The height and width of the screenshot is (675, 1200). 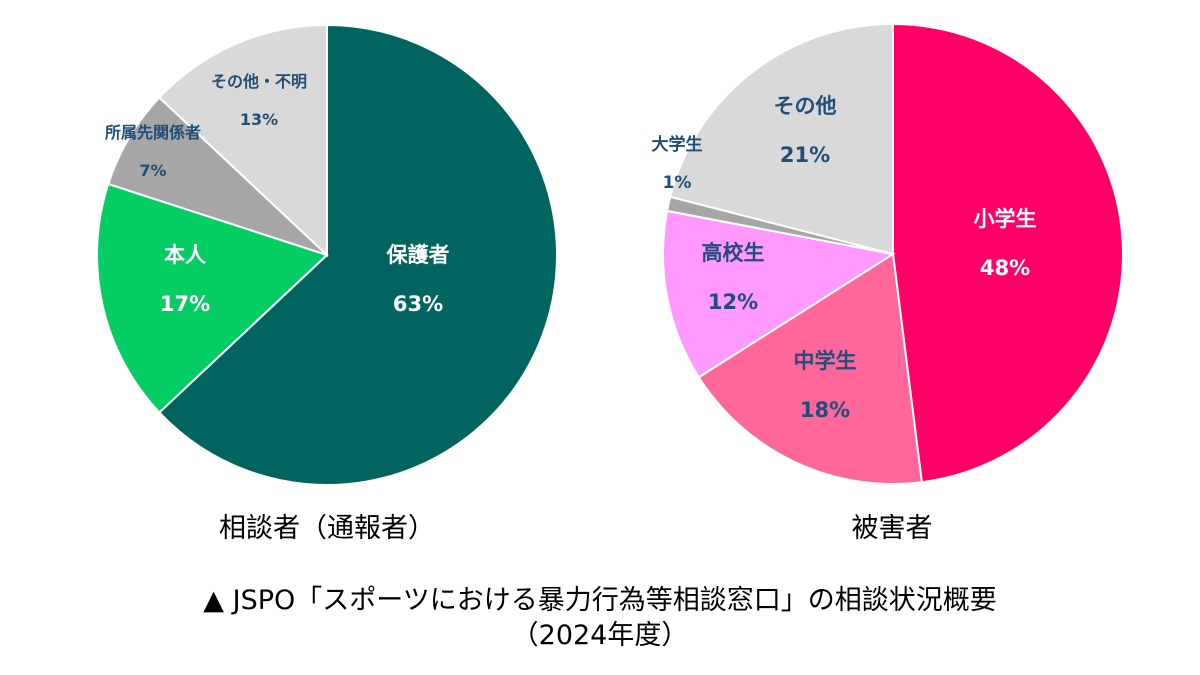 What do you see at coordinates (677, 144) in the screenshot?
I see `pie-1-slice-3-label: 大学生` at bounding box center [677, 144].